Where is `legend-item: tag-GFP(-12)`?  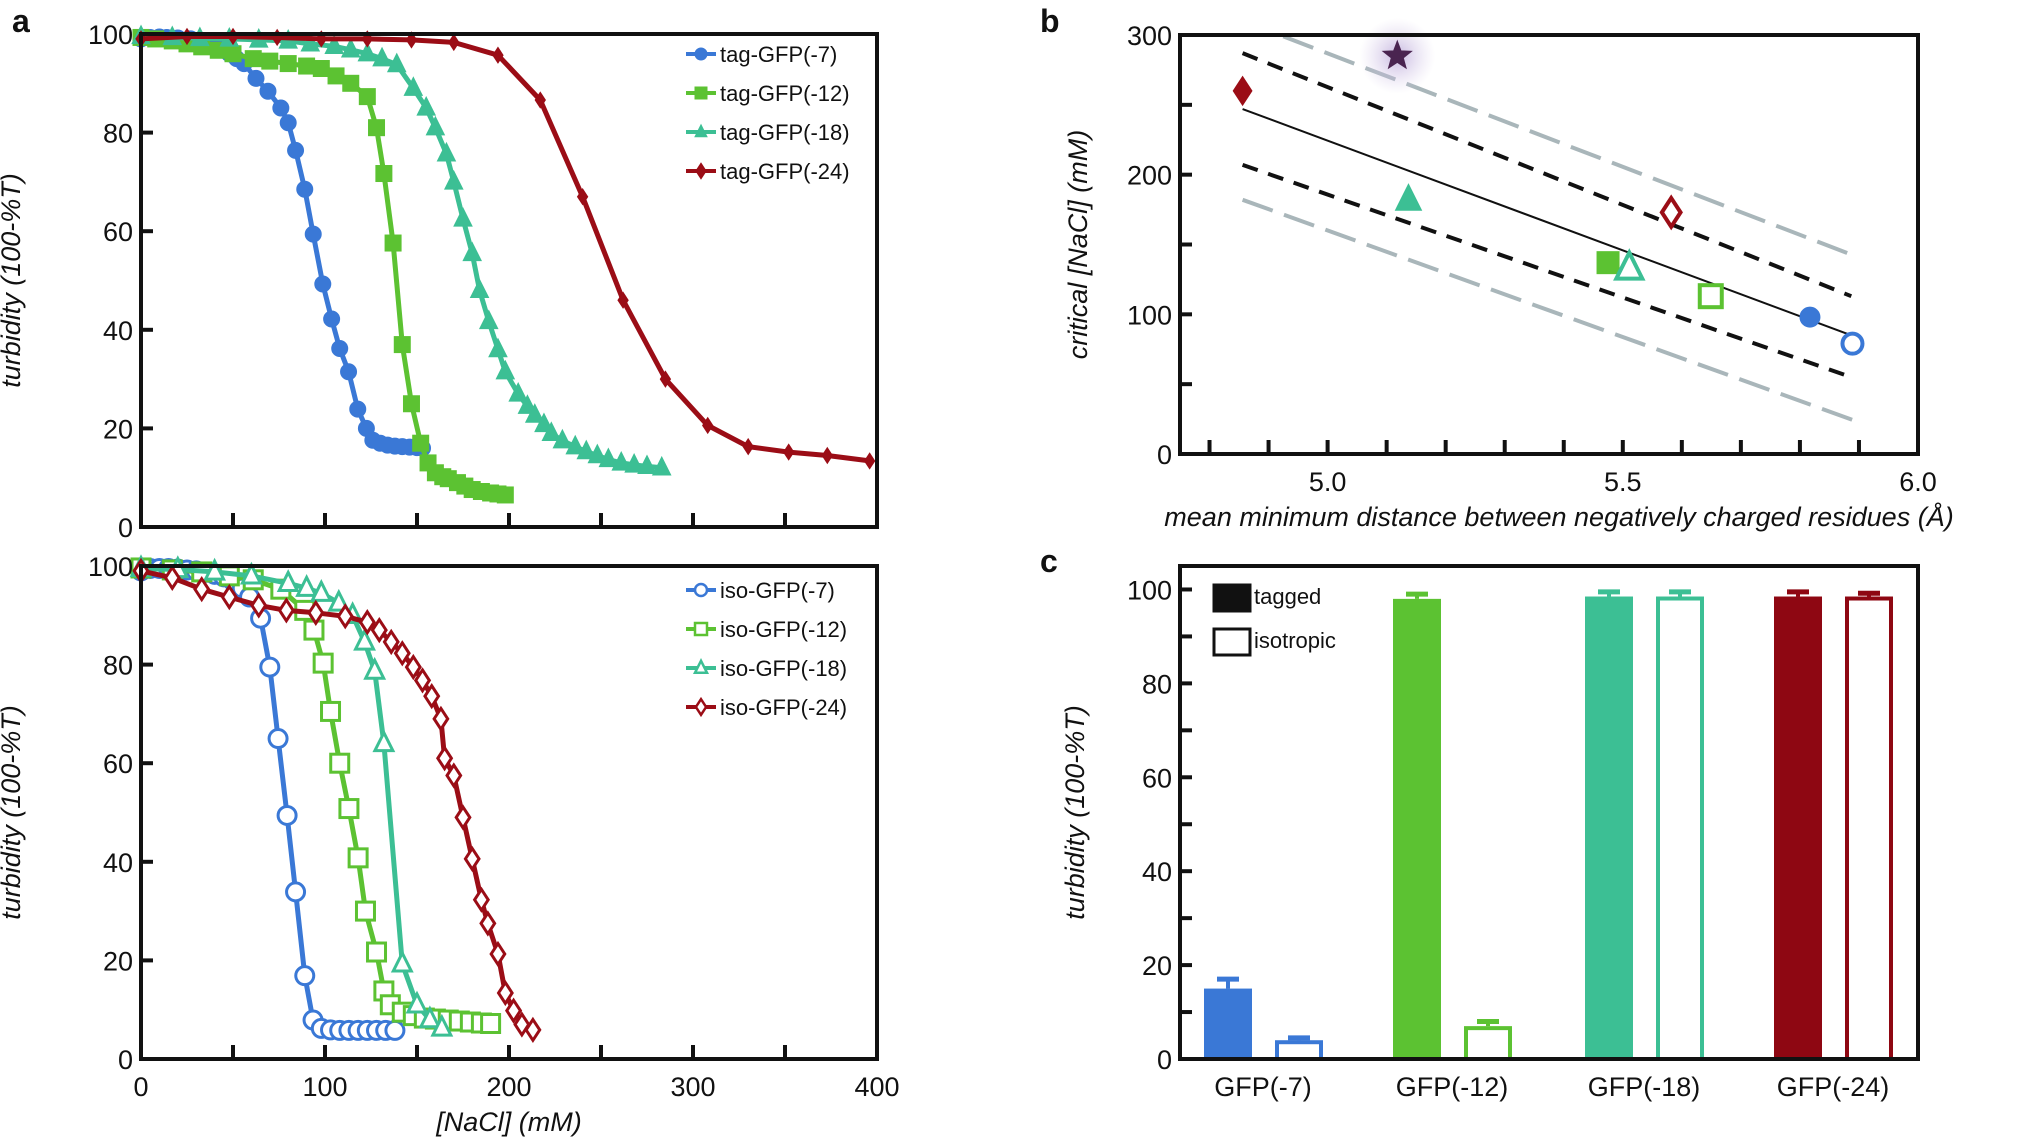 legend-item: tag-GFP(-12) is located at coordinates (768, 93).